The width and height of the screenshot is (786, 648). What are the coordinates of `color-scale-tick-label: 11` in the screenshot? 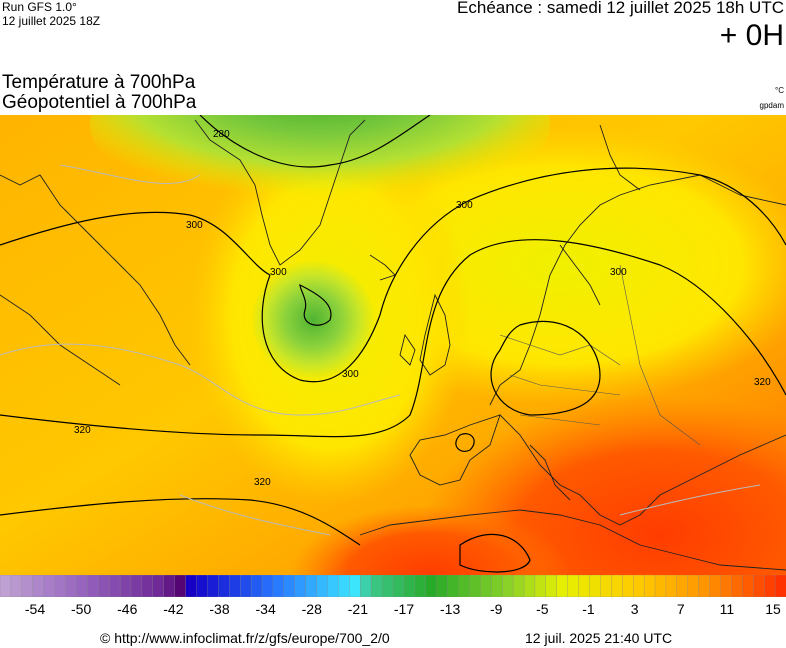 It's located at (727, 609).